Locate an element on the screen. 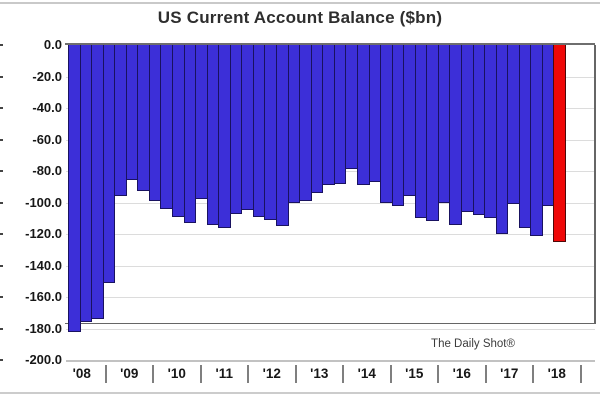 Image resolution: width=600 pixels, height=400 pixels. plot-bottom-rule is located at coordinates (330, 323).